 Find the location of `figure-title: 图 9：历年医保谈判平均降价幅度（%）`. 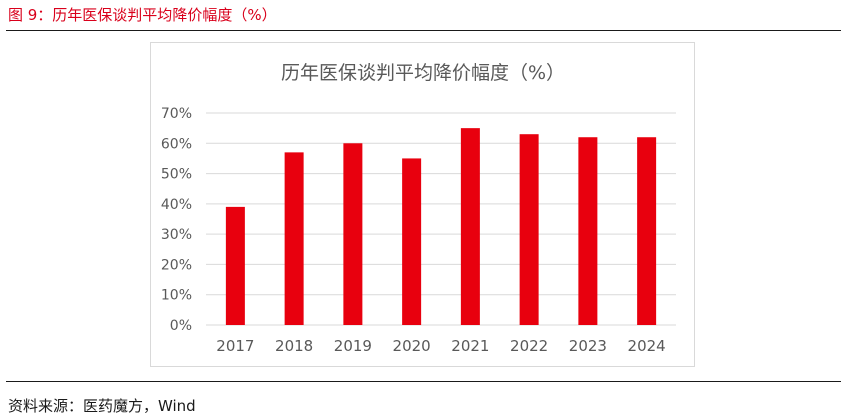

figure-title: 图 9：历年医保谈判平均降价幅度（%） is located at coordinates (142, 15).